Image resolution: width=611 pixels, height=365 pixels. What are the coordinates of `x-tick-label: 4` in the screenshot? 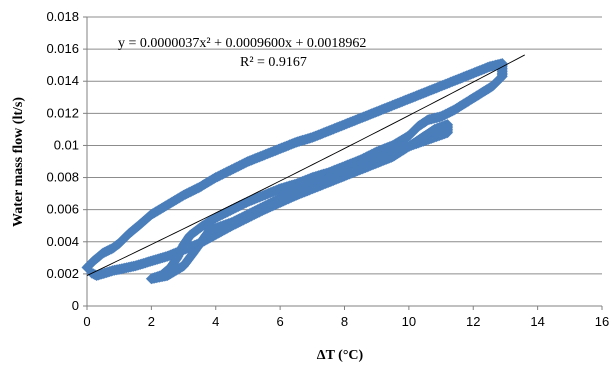 It's located at (215, 321).